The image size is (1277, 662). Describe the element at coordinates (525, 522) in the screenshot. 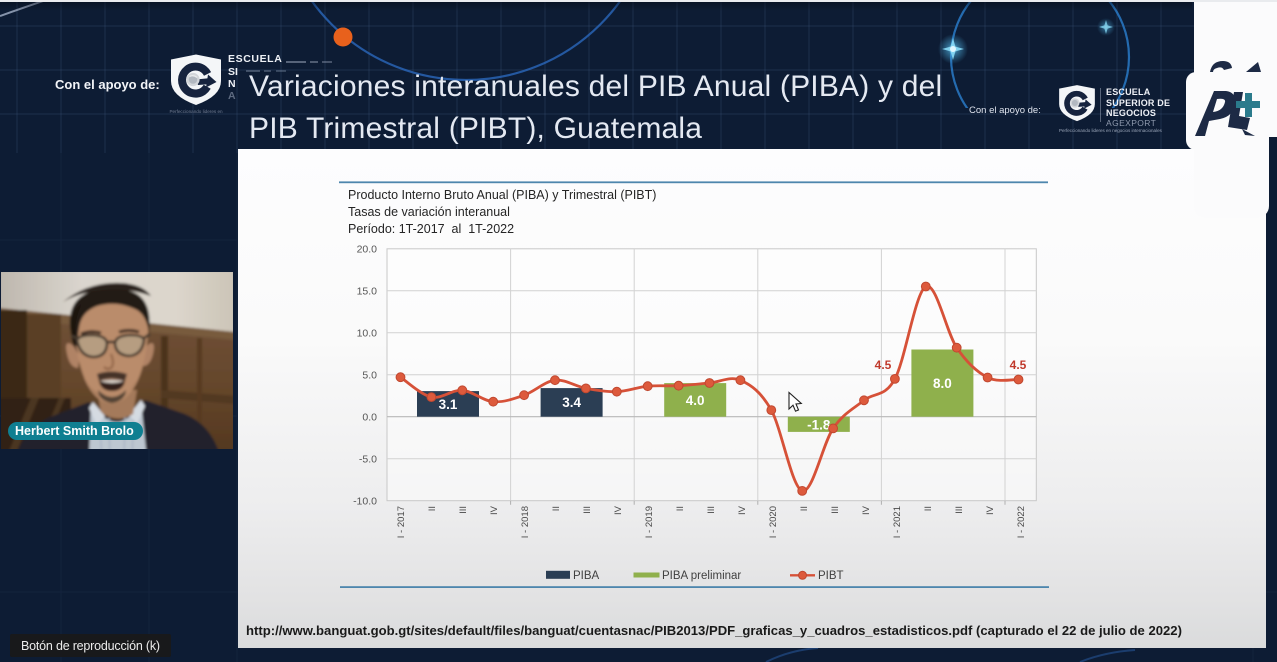

I see `svg-text: I - 2018` at that location.